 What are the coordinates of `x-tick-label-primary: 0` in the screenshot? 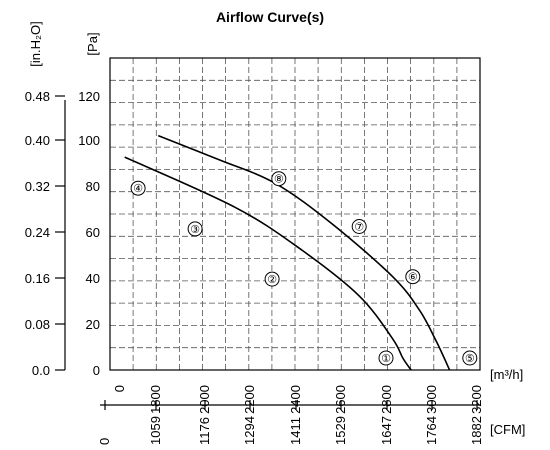 It's located at (119, 388).